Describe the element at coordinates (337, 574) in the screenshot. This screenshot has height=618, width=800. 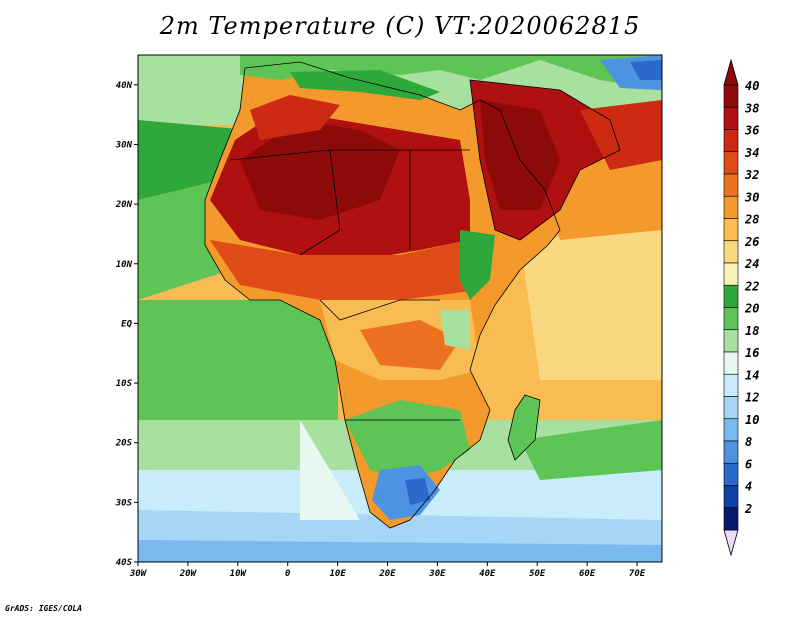
I see `x-tick-label: 10E` at that location.